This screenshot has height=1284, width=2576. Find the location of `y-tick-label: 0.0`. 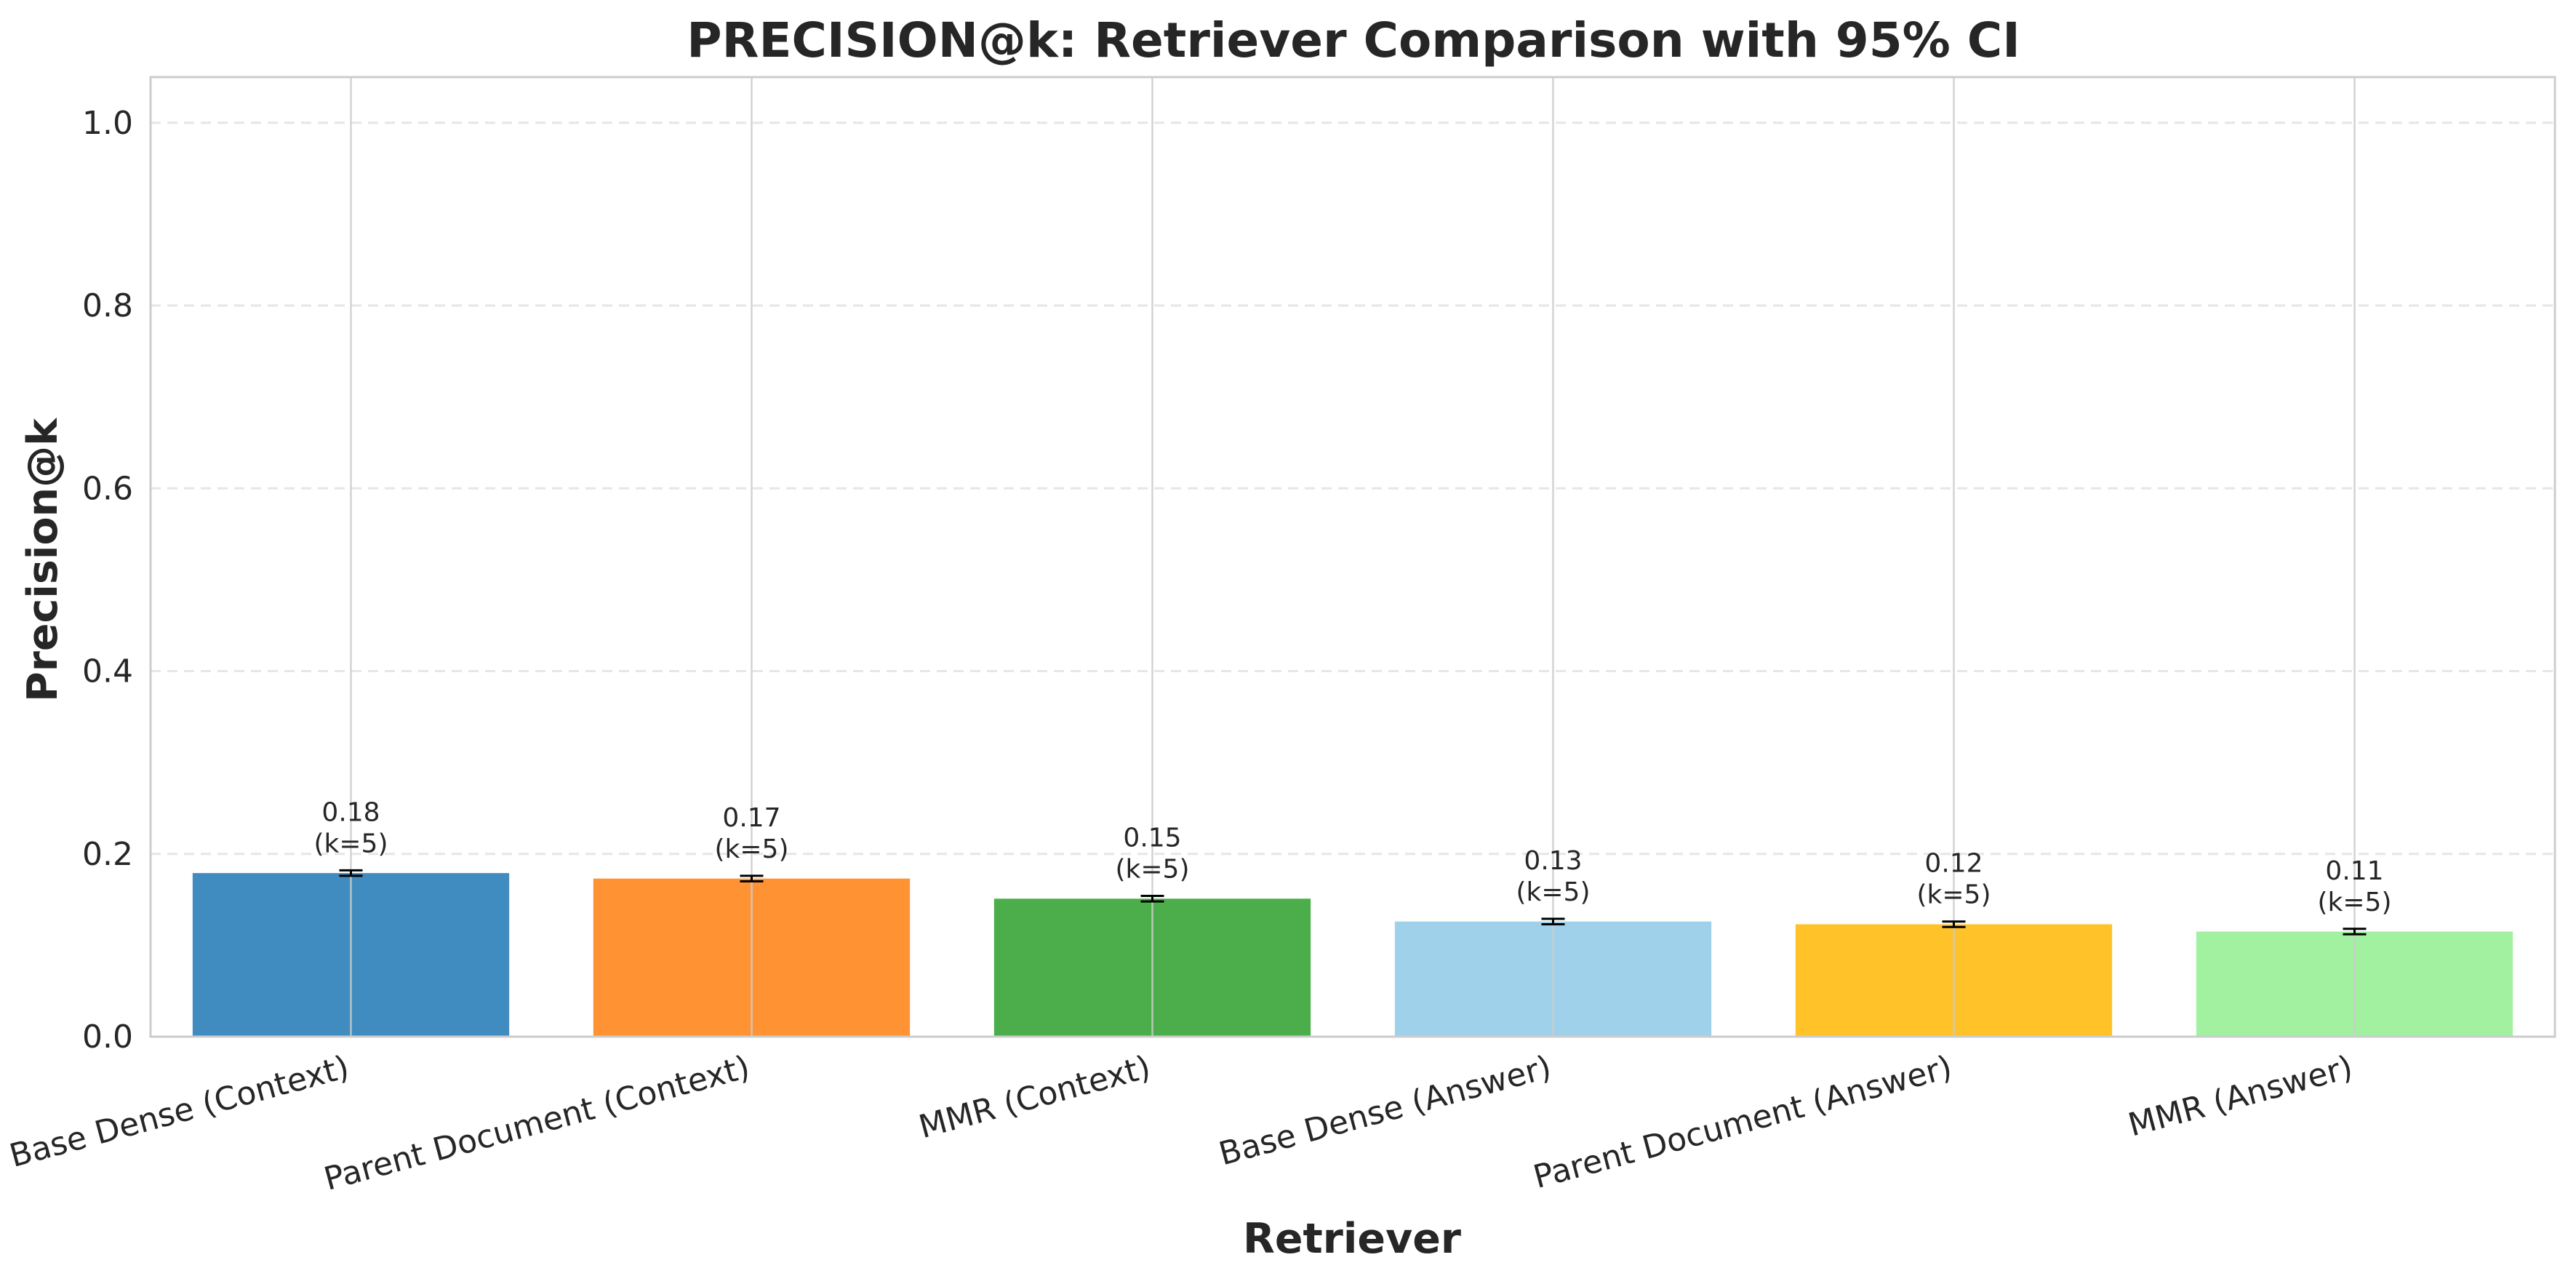

y-tick-label: 0.0 is located at coordinates (107, 1037).